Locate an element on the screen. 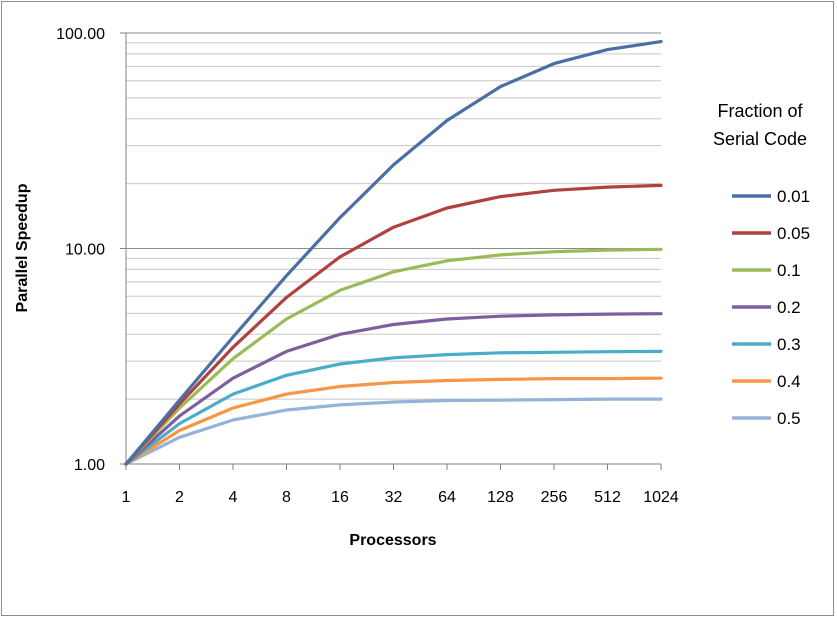  legend-label-0-2: 0.2 is located at coordinates (789, 307).